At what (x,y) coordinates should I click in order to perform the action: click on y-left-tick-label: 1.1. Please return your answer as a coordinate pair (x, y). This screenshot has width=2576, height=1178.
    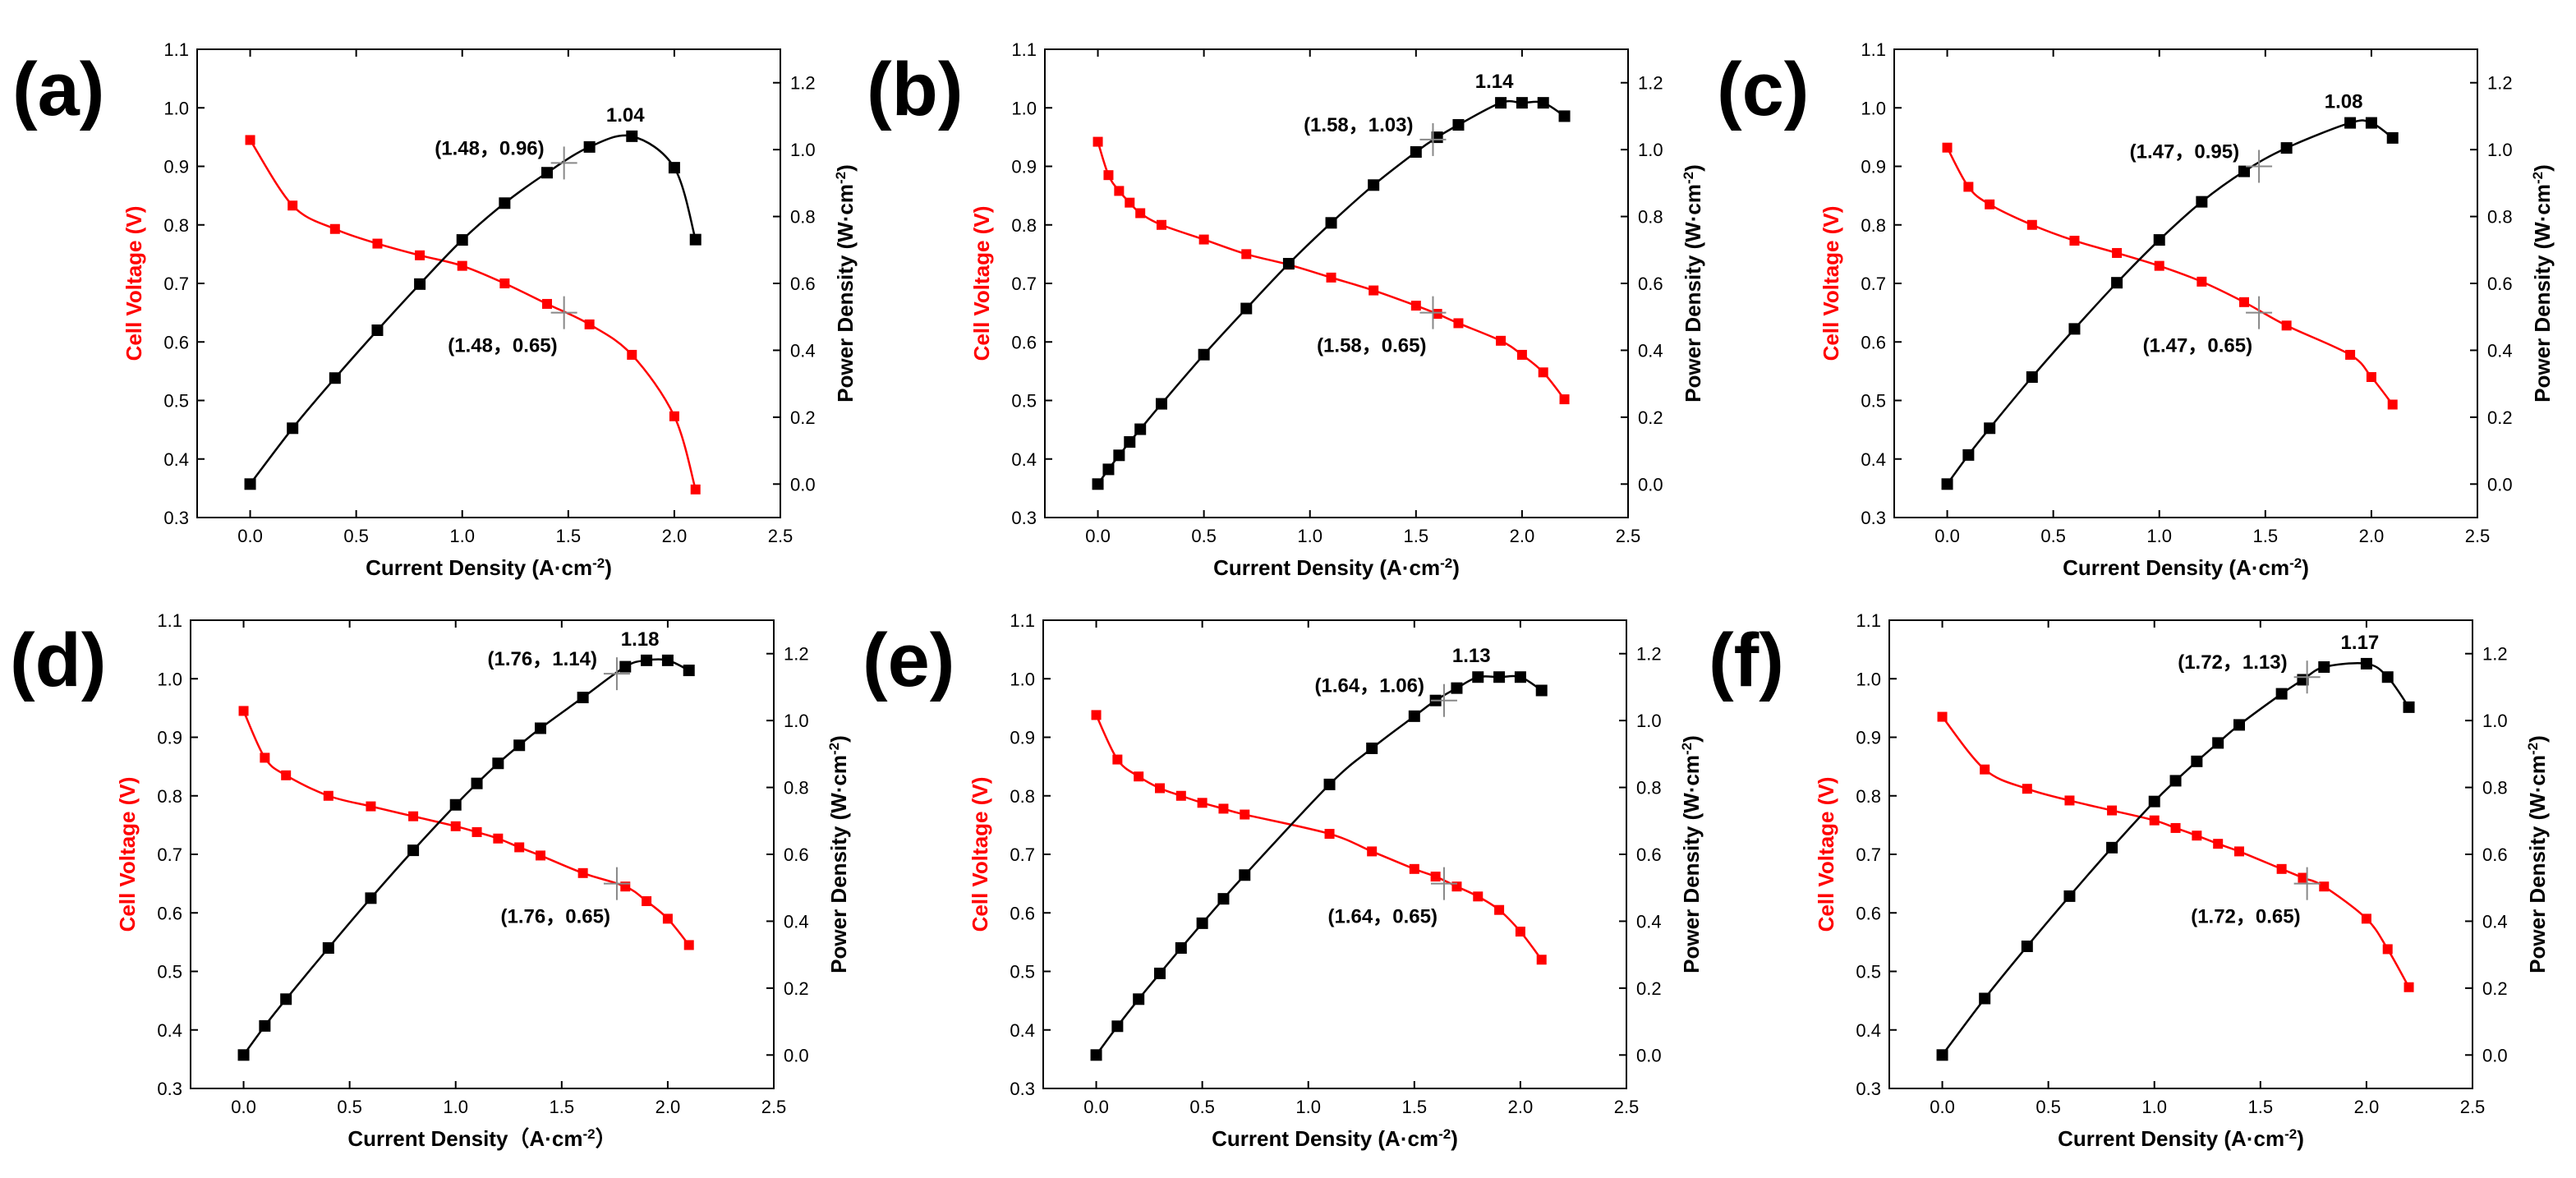
    Looking at the image, I should click on (1024, 49).